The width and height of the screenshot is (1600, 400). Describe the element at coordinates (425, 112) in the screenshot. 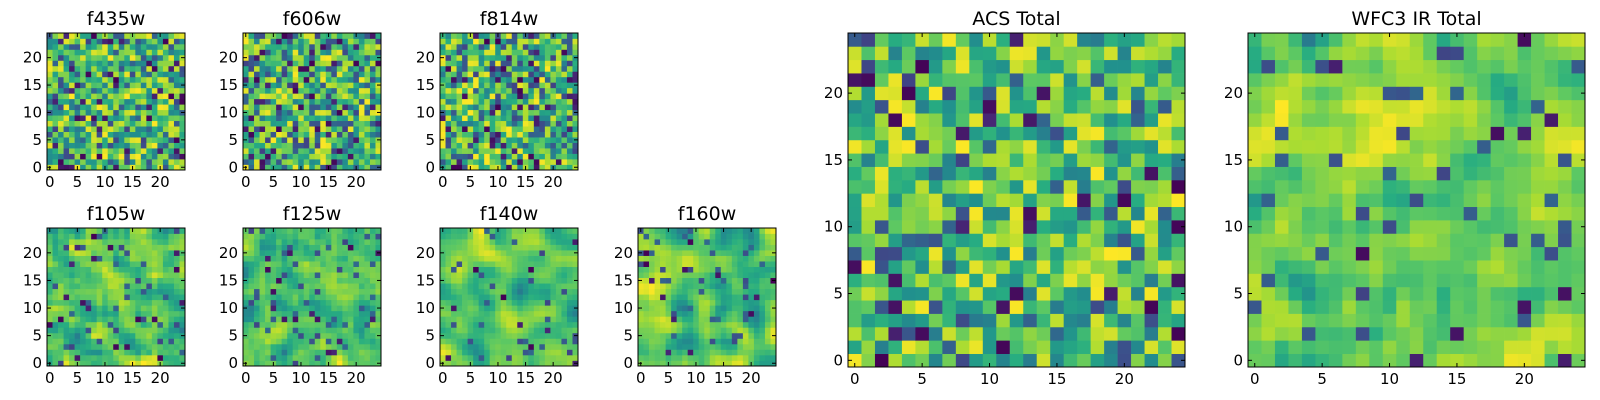

I see `y-tick-label: 10` at that location.